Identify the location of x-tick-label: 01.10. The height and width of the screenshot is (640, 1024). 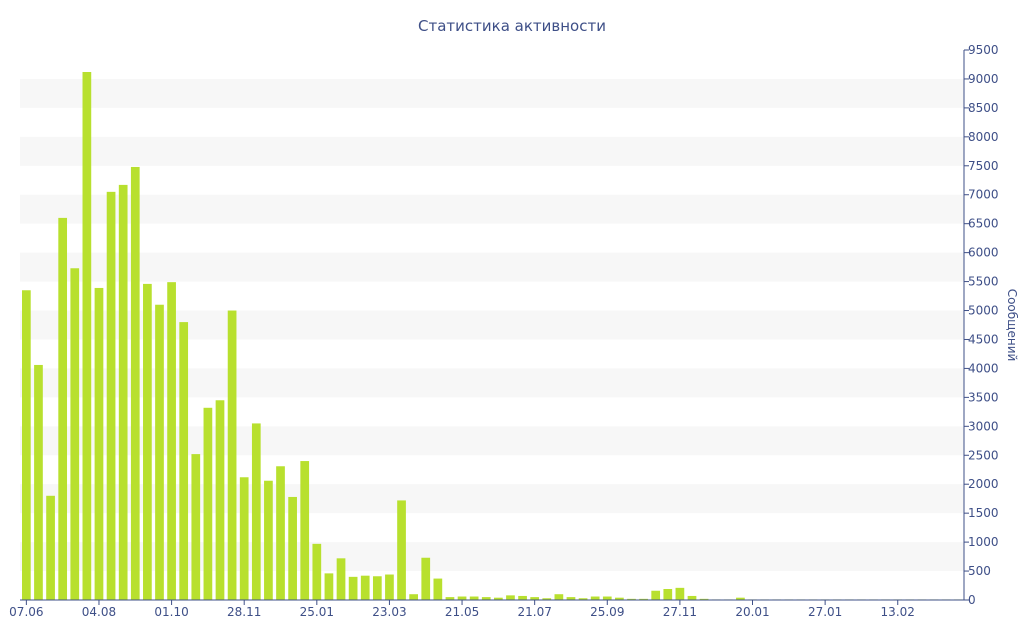
(171, 612).